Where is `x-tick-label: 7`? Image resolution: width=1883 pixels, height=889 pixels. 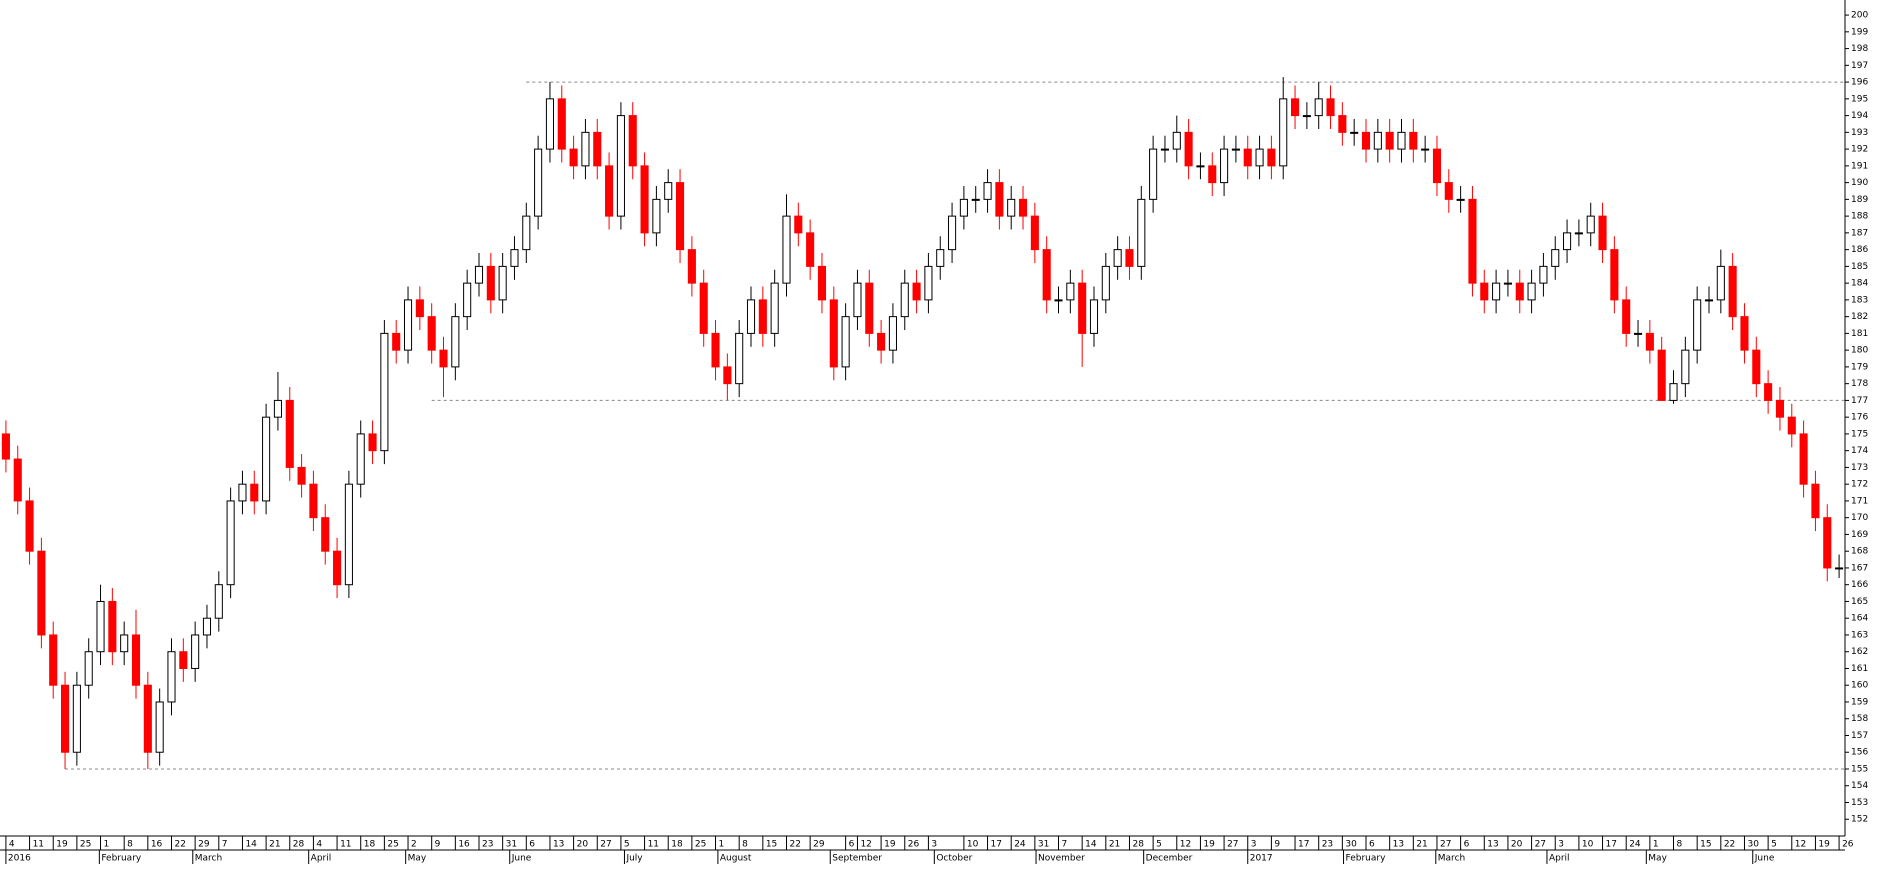
x-tick-label: 7 is located at coordinates (225, 845).